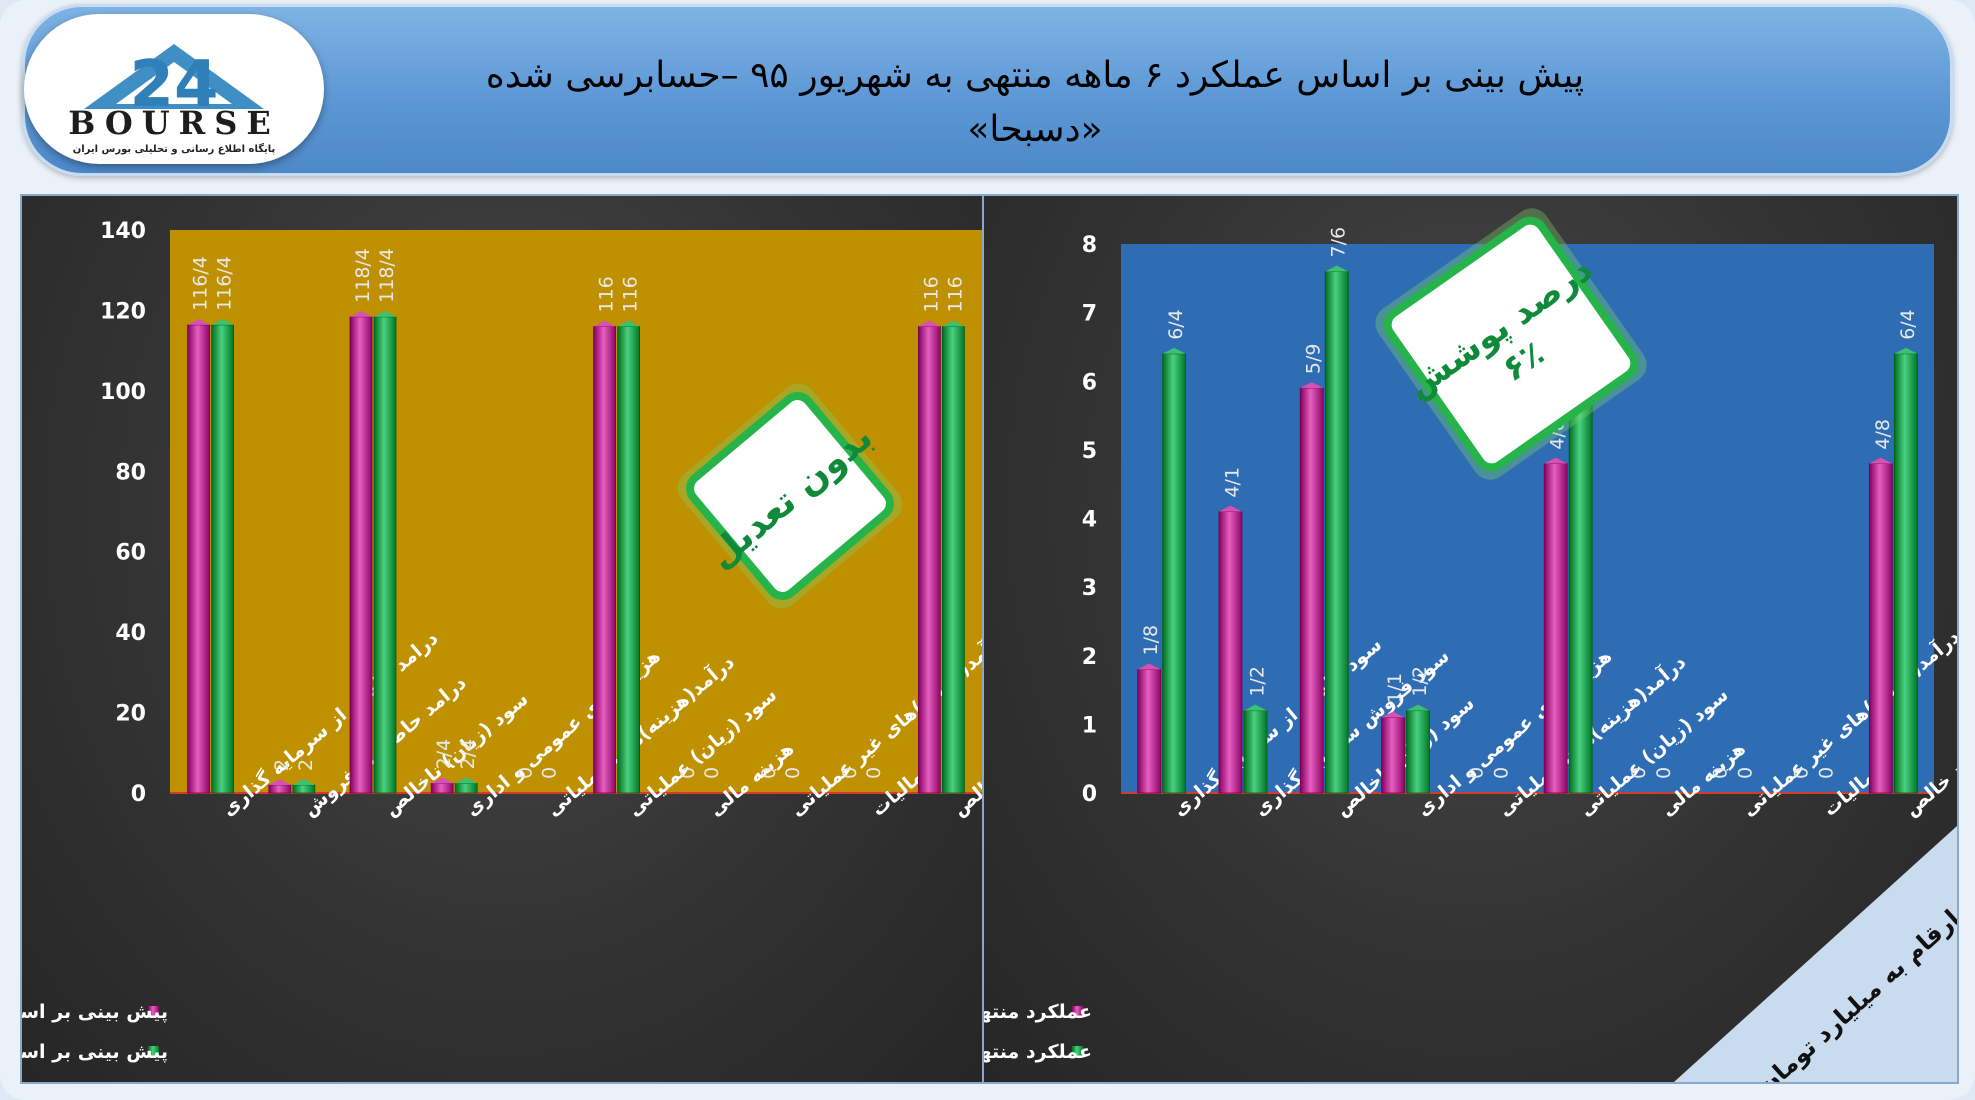 The image size is (1975, 1100). Describe the element at coordinates (138, 794) in the screenshot. I see `y-tick-label: 0` at that location.